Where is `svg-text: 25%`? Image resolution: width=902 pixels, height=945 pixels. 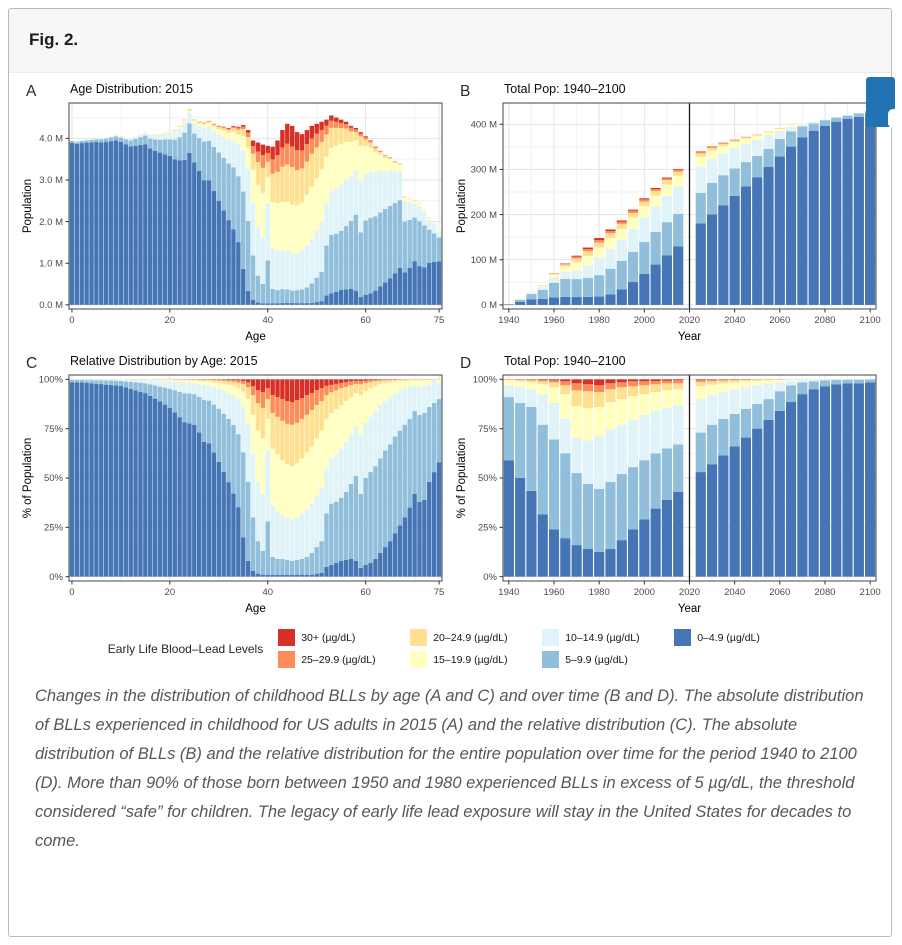 svg-text: 25% is located at coordinates (488, 528).